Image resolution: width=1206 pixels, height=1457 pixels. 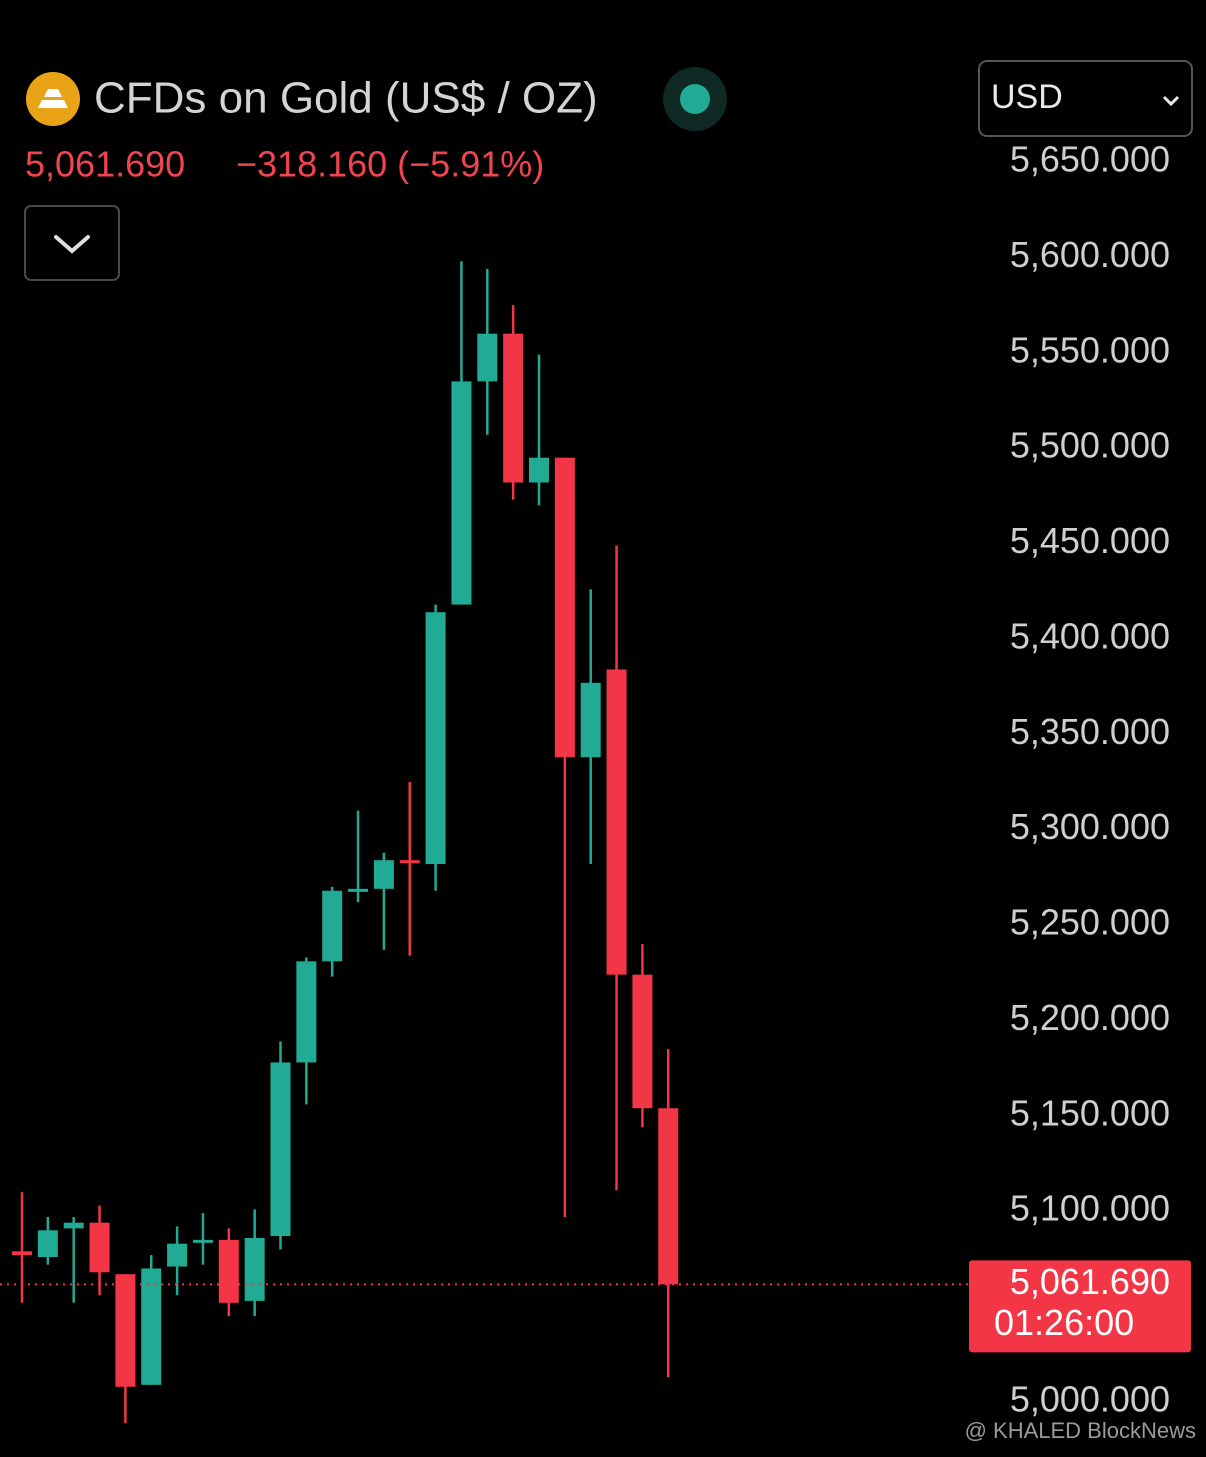 I want to click on currency: USD, so click(x=1027, y=97).